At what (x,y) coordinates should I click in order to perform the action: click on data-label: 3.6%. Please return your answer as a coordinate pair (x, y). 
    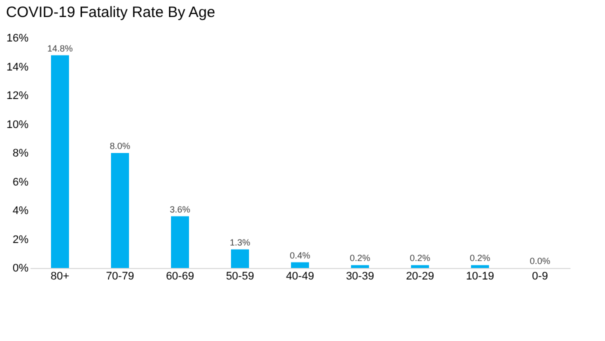
    Looking at the image, I should click on (180, 209).